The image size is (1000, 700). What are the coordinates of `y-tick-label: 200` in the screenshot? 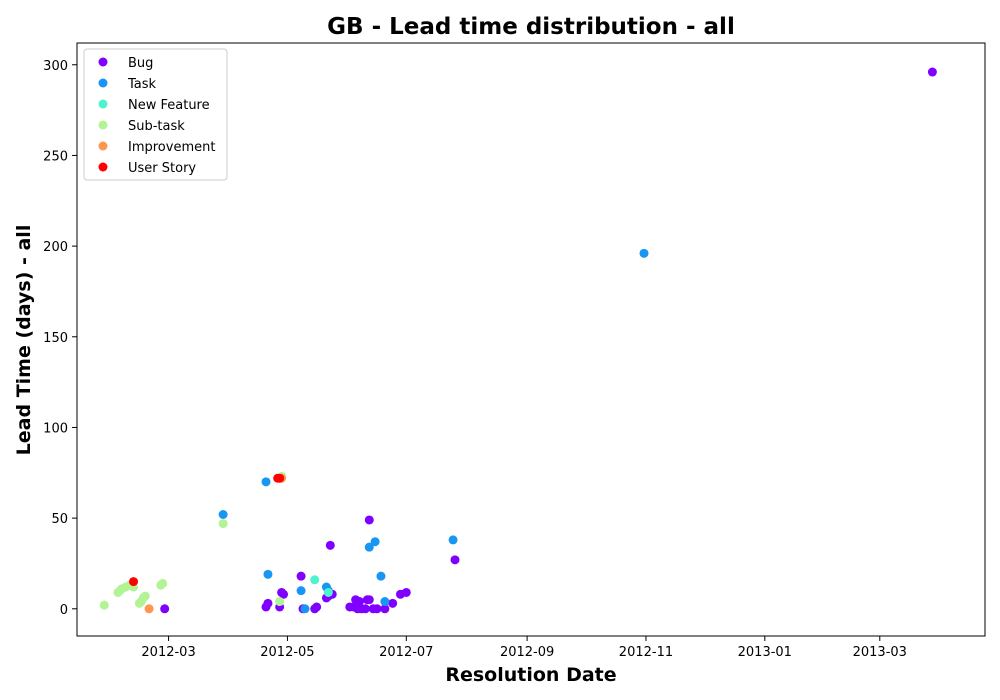 It's located at (55, 247).